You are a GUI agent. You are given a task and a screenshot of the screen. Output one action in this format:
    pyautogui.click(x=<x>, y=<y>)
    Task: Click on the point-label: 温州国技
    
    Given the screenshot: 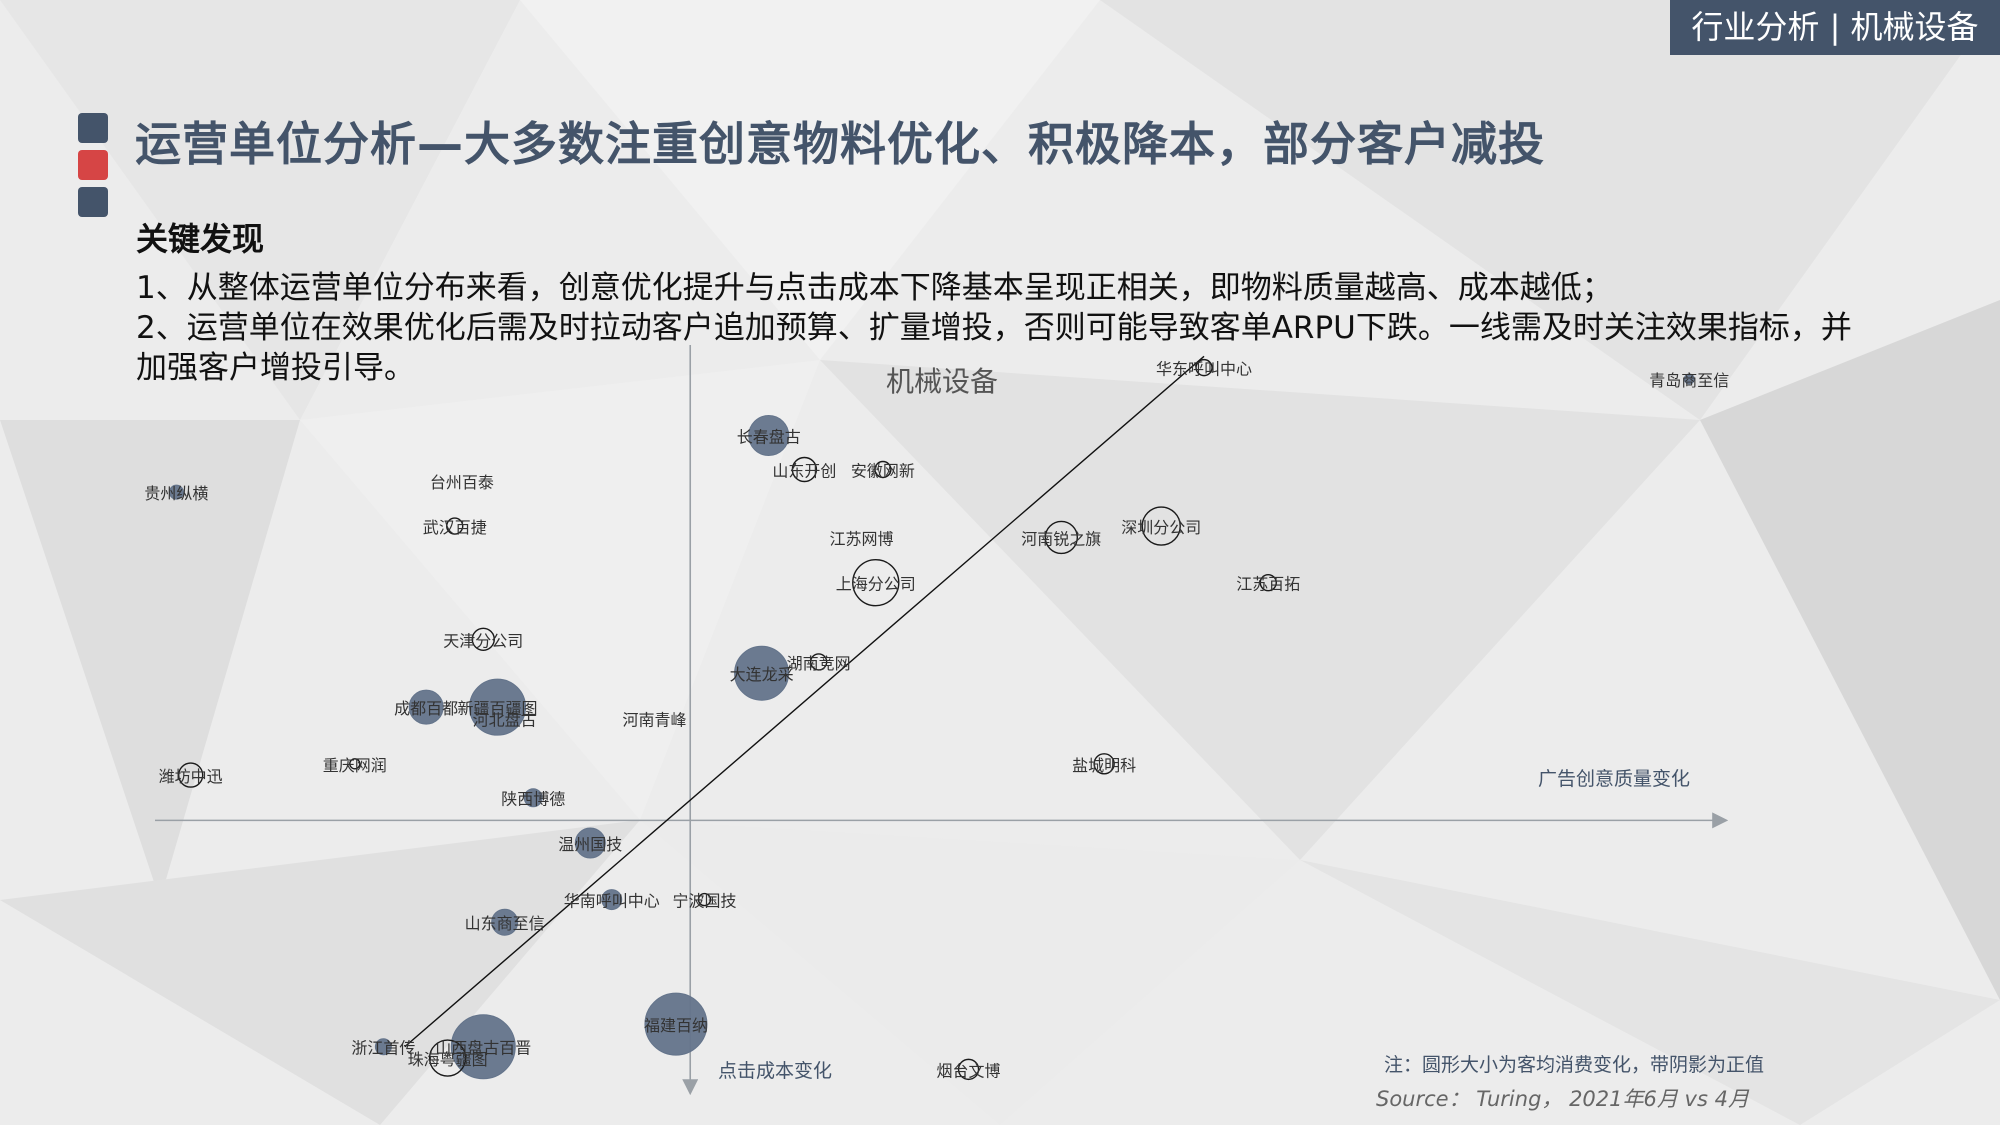 What is the action you would take?
    pyautogui.click(x=590, y=844)
    